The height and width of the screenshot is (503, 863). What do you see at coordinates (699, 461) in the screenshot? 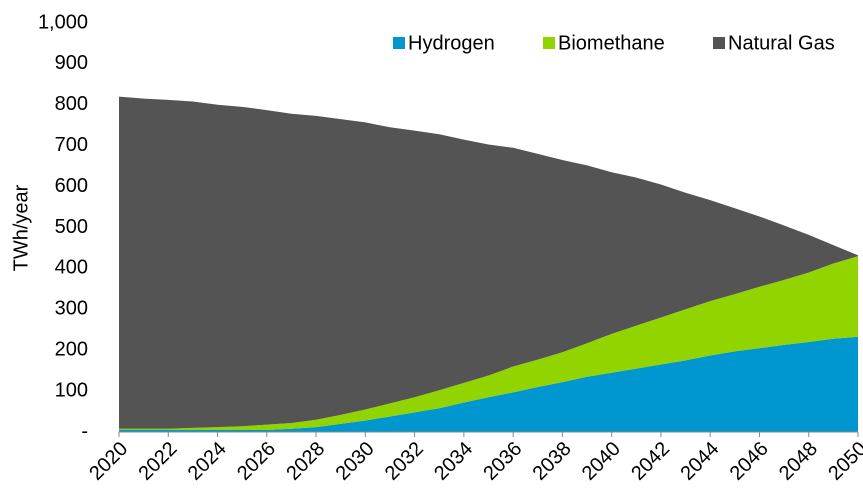
I see `x-tick-label: 2044` at bounding box center [699, 461].